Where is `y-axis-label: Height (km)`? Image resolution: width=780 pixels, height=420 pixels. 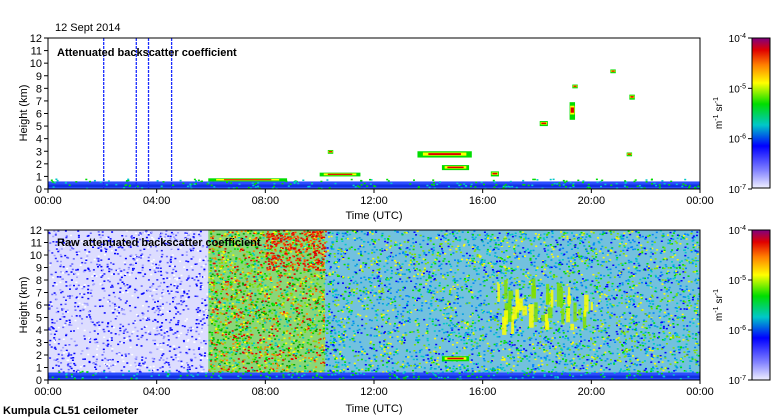 y-axis-label: Height (km) is located at coordinates (24, 113).